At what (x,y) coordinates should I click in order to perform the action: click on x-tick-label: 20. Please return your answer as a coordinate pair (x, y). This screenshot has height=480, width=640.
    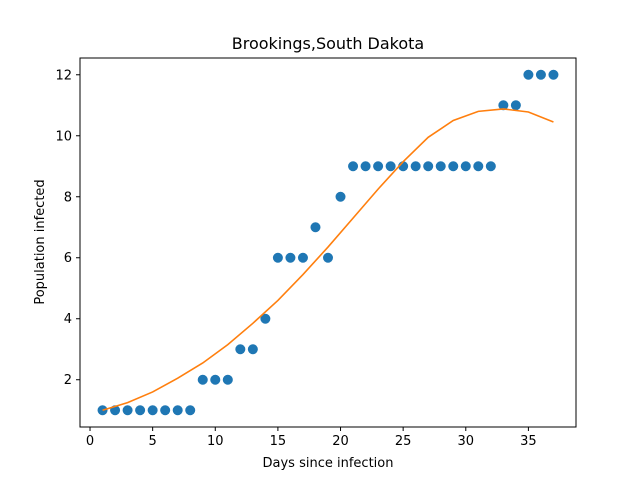
    Looking at the image, I should click on (340, 441).